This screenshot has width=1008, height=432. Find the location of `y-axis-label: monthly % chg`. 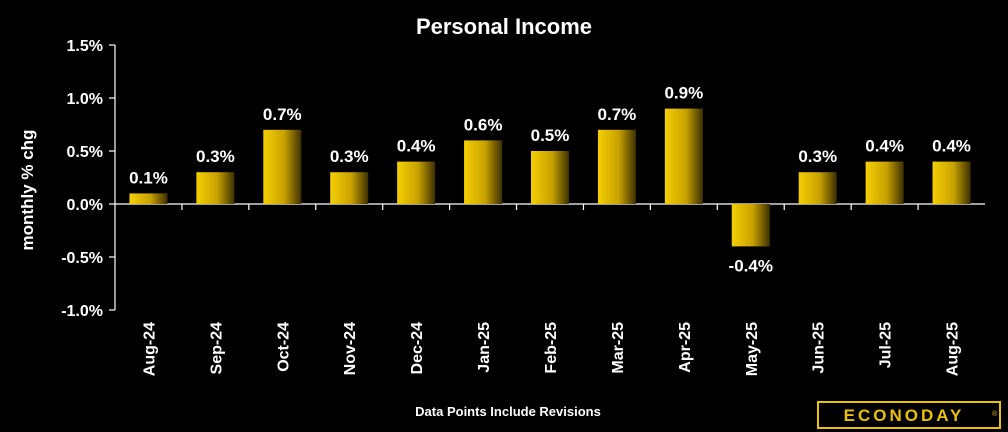

y-axis-label: monthly % chg is located at coordinates (27, 190).